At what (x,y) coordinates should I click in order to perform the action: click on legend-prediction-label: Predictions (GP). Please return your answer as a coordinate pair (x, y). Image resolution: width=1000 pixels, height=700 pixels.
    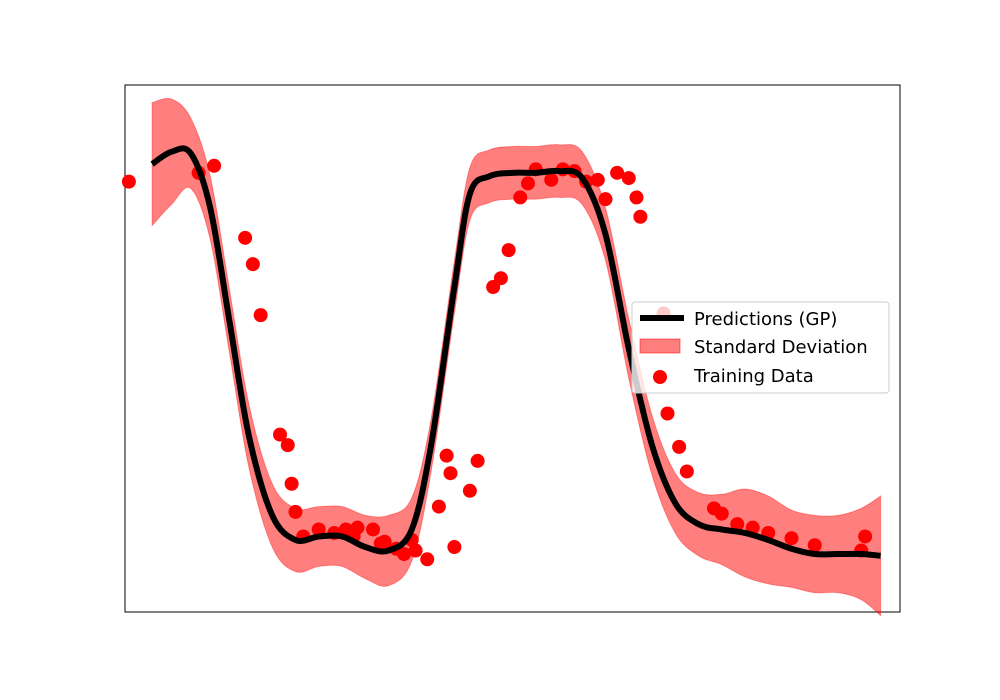
    Looking at the image, I should click on (765, 319).